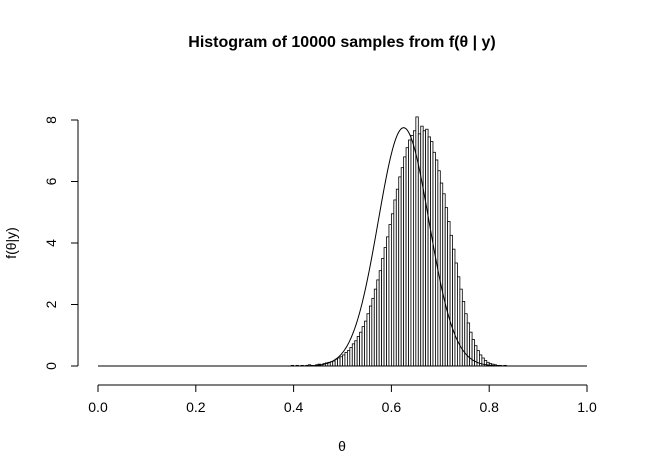  What do you see at coordinates (294, 407) in the screenshot?
I see `x-tick-label: 0.4` at bounding box center [294, 407].